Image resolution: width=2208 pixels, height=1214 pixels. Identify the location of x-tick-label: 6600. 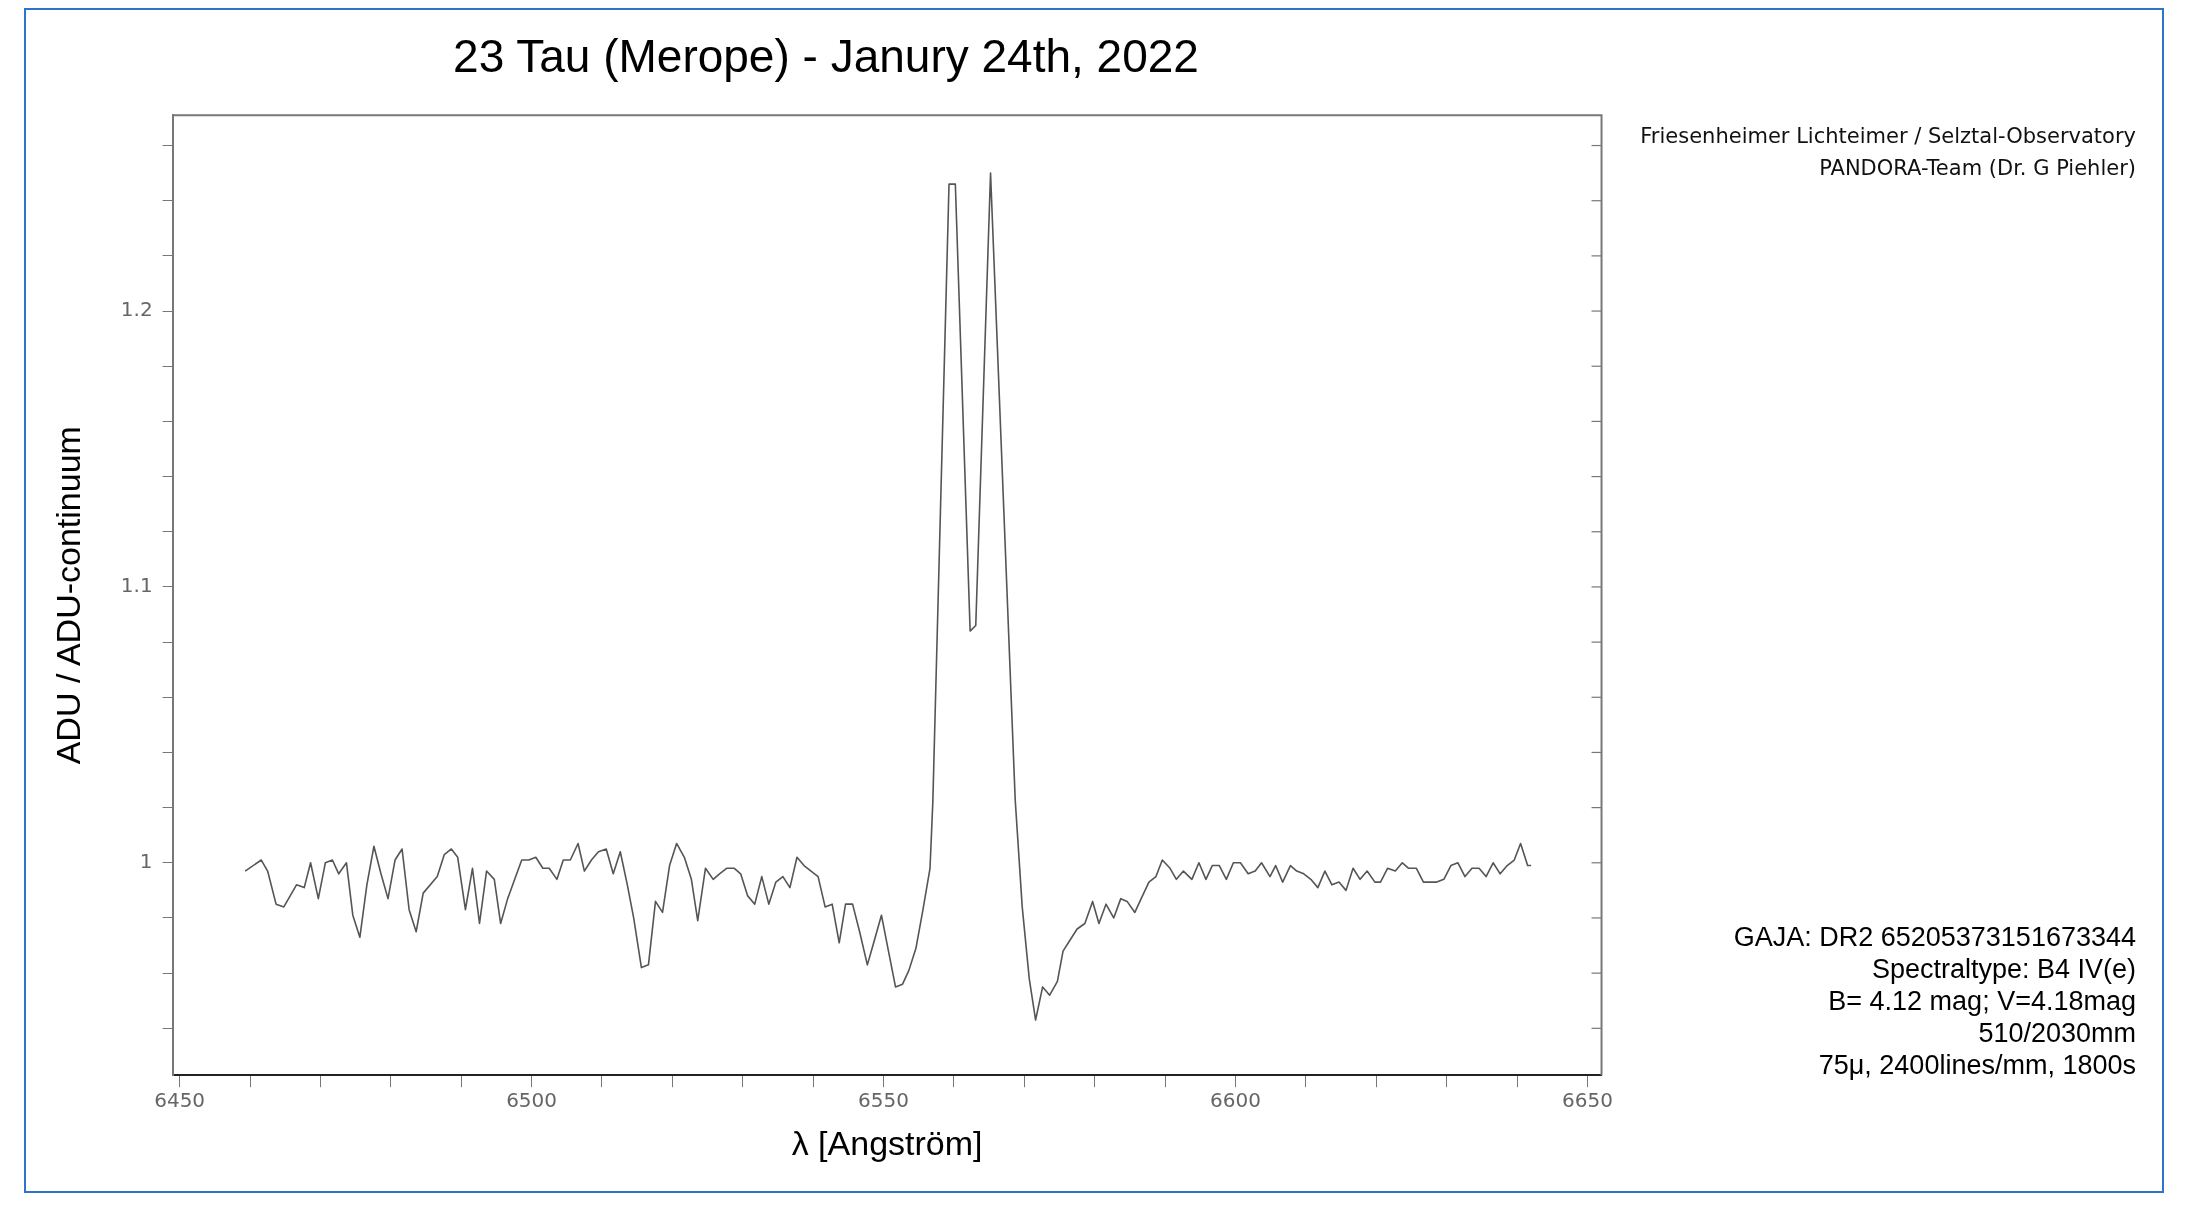
(1235, 1100).